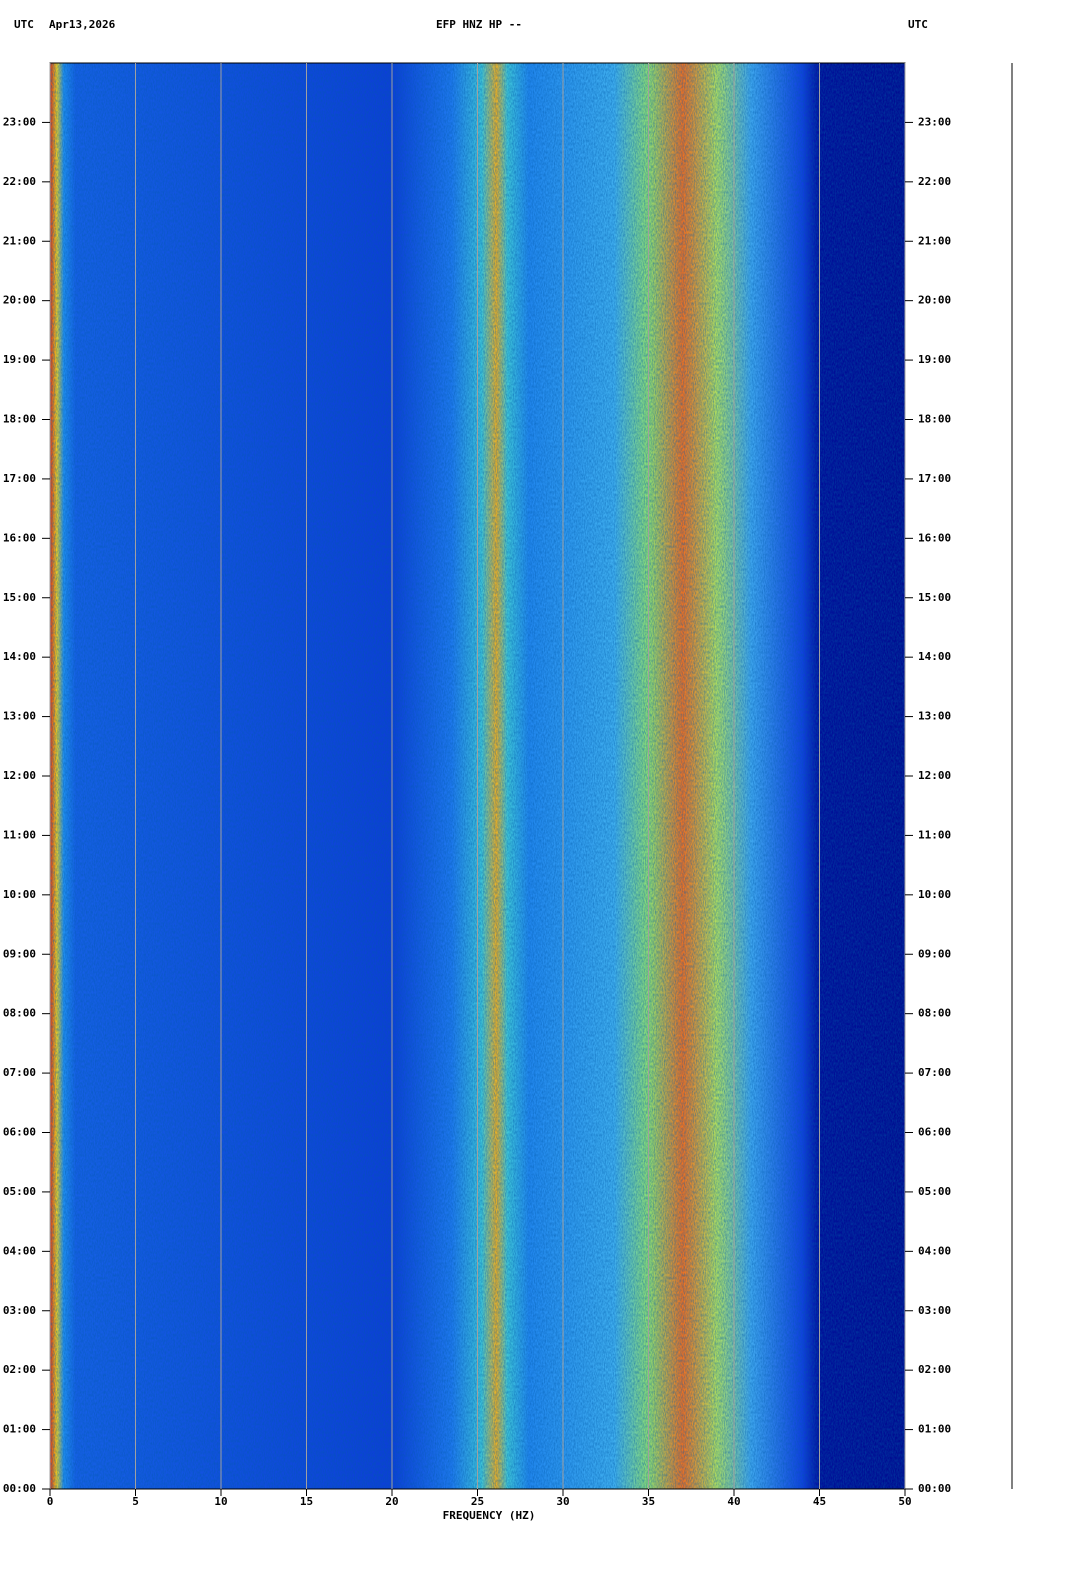 The width and height of the screenshot is (1066, 1584). Describe the element at coordinates (489, 1515) in the screenshot. I see `x-axis-label: FREQUENCY (HZ)` at that location.